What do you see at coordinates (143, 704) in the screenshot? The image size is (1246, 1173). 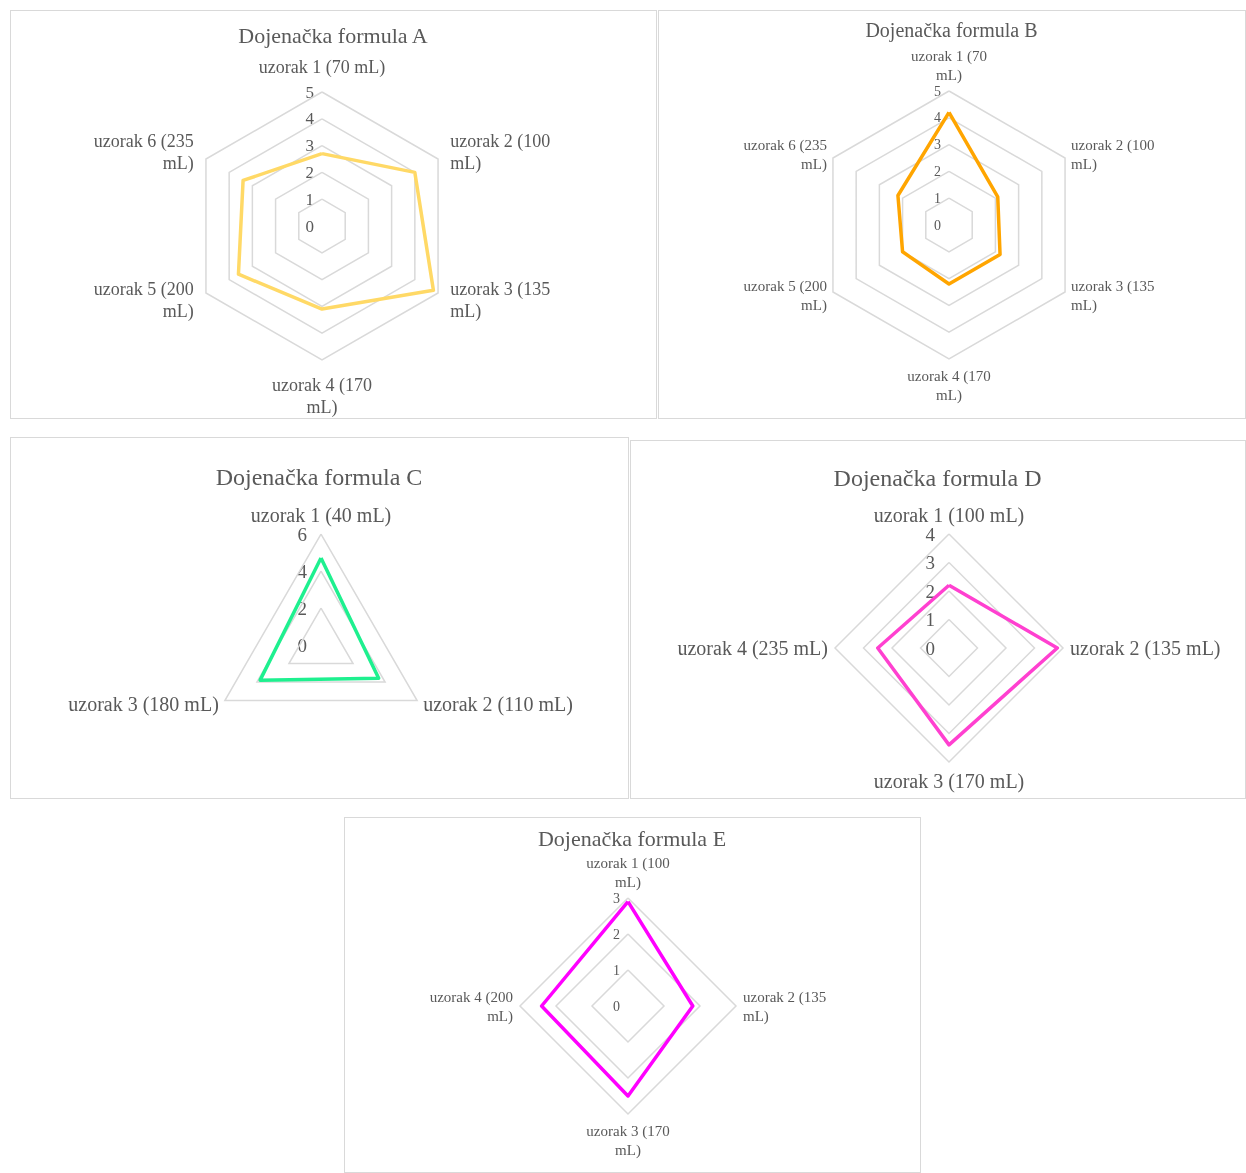 I see `spoke-label: uzorak 3 (180 mL)` at bounding box center [143, 704].